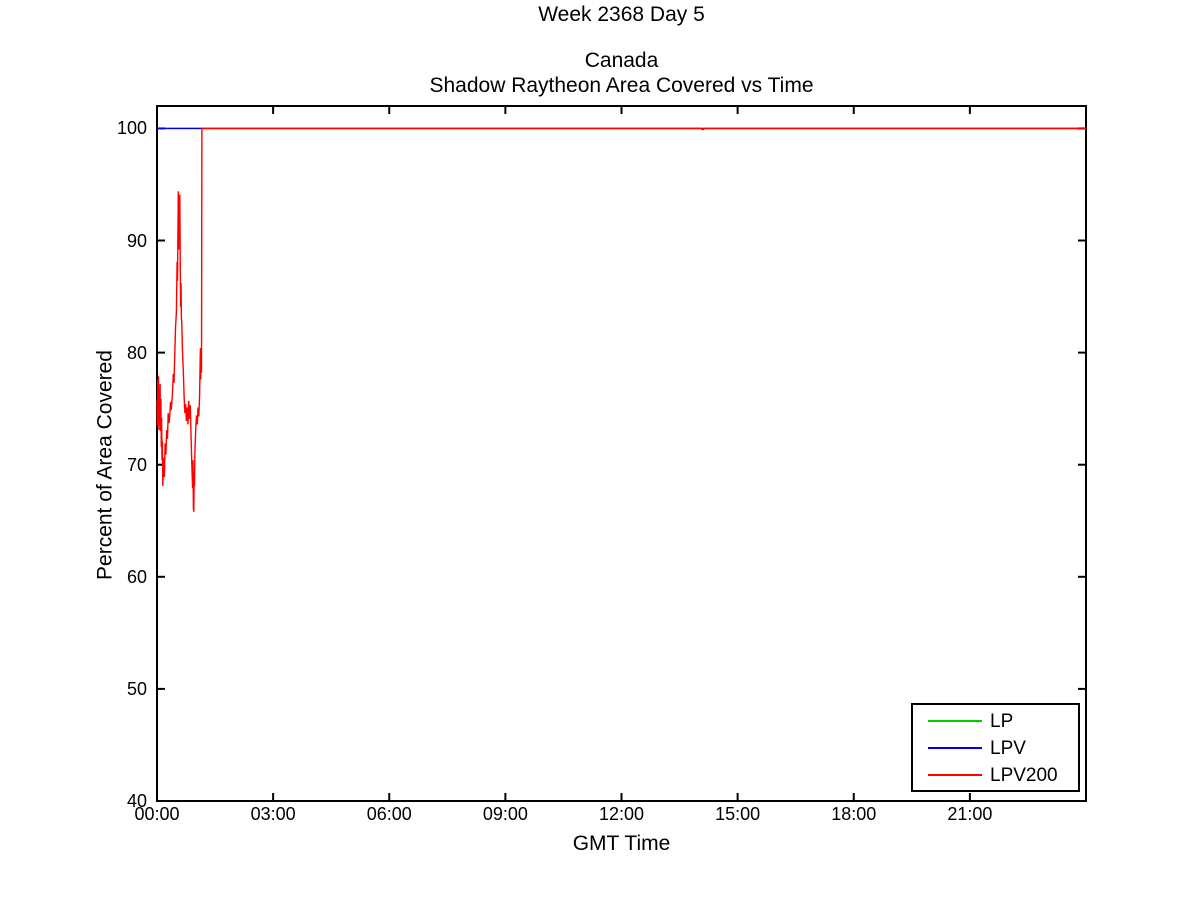  I want to click on legend-line-sample-lpv, so click(955, 748).